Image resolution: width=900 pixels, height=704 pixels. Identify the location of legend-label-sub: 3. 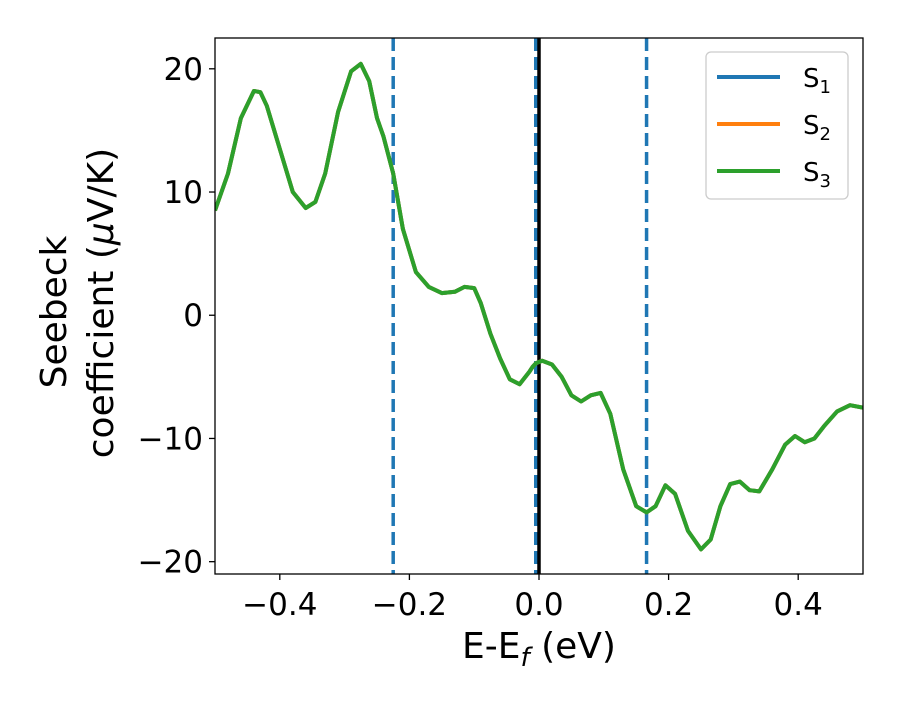
(825, 181).